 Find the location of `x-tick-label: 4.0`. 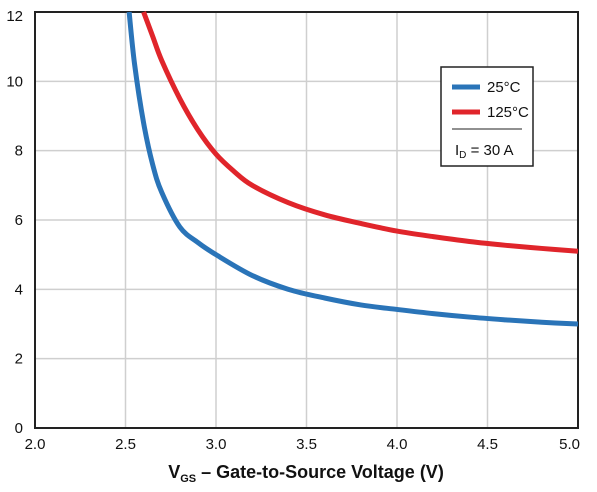

x-tick-label: 4.0 is located at coordinates (397, 444).